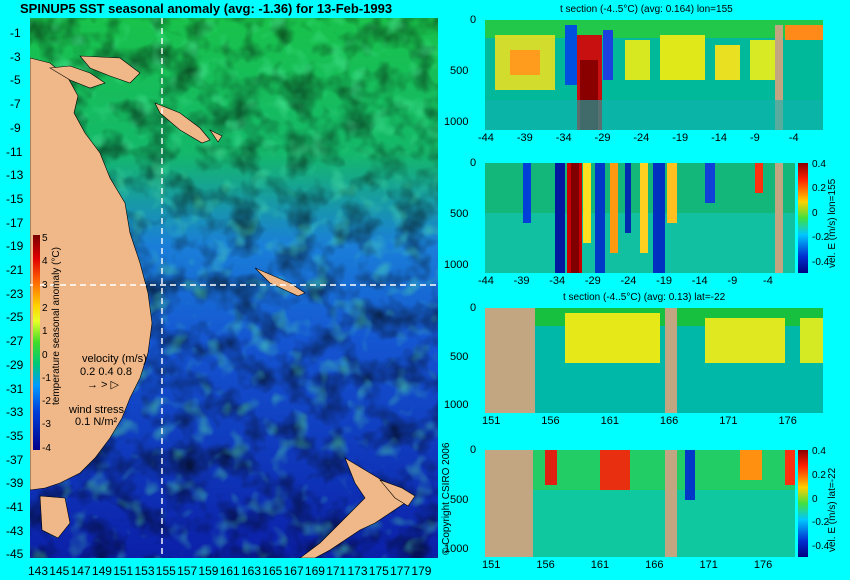 This screenshot has height=580, width=850. I want to click on lon-tick: 159, so click(208, 571).